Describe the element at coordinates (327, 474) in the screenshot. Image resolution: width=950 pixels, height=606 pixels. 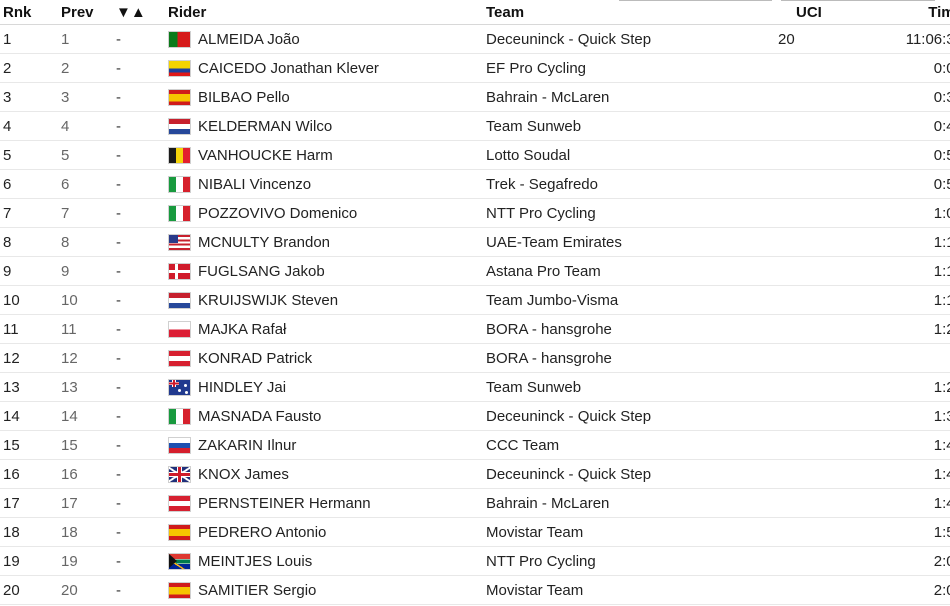
I see `rider-cell: KNOX James` at that location.